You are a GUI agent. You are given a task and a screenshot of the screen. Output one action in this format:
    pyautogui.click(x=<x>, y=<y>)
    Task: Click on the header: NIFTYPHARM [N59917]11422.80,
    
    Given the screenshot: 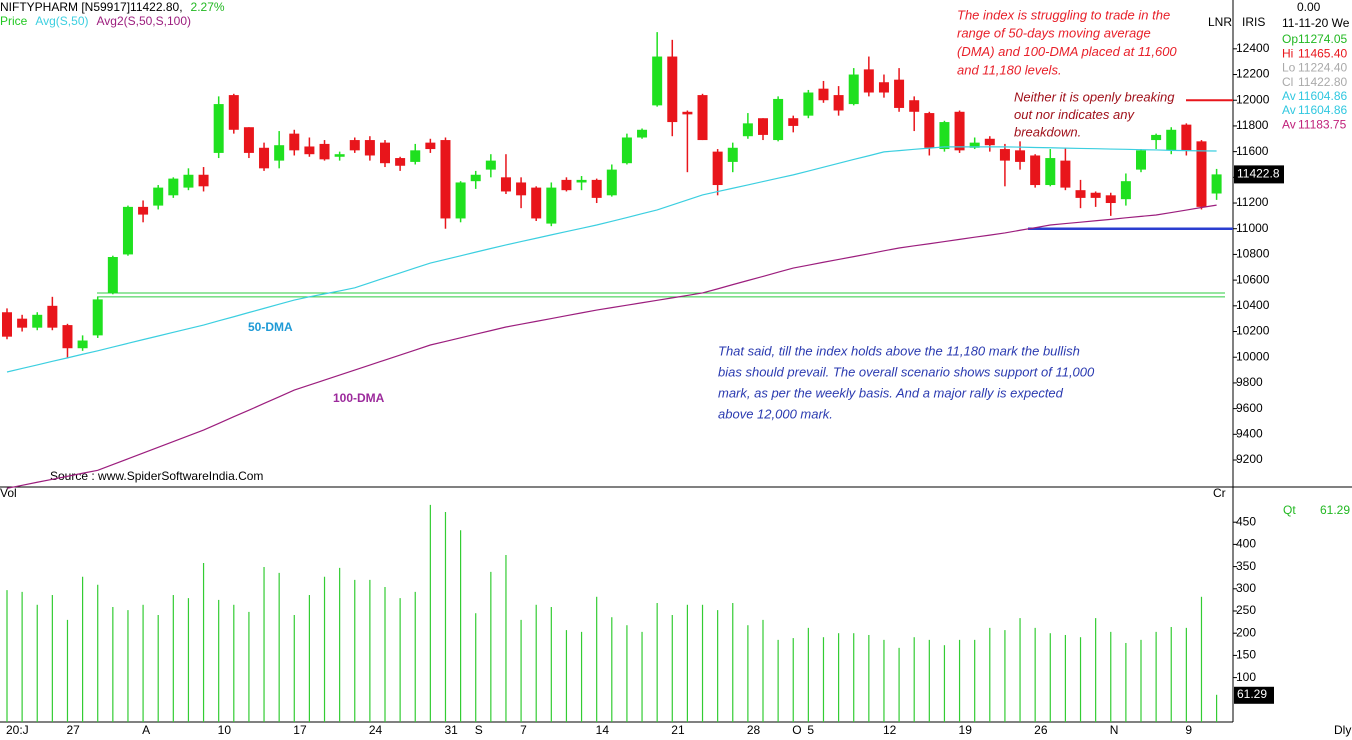 What is the action you would take?
    pyautogui.click(x=91, y=7)
    